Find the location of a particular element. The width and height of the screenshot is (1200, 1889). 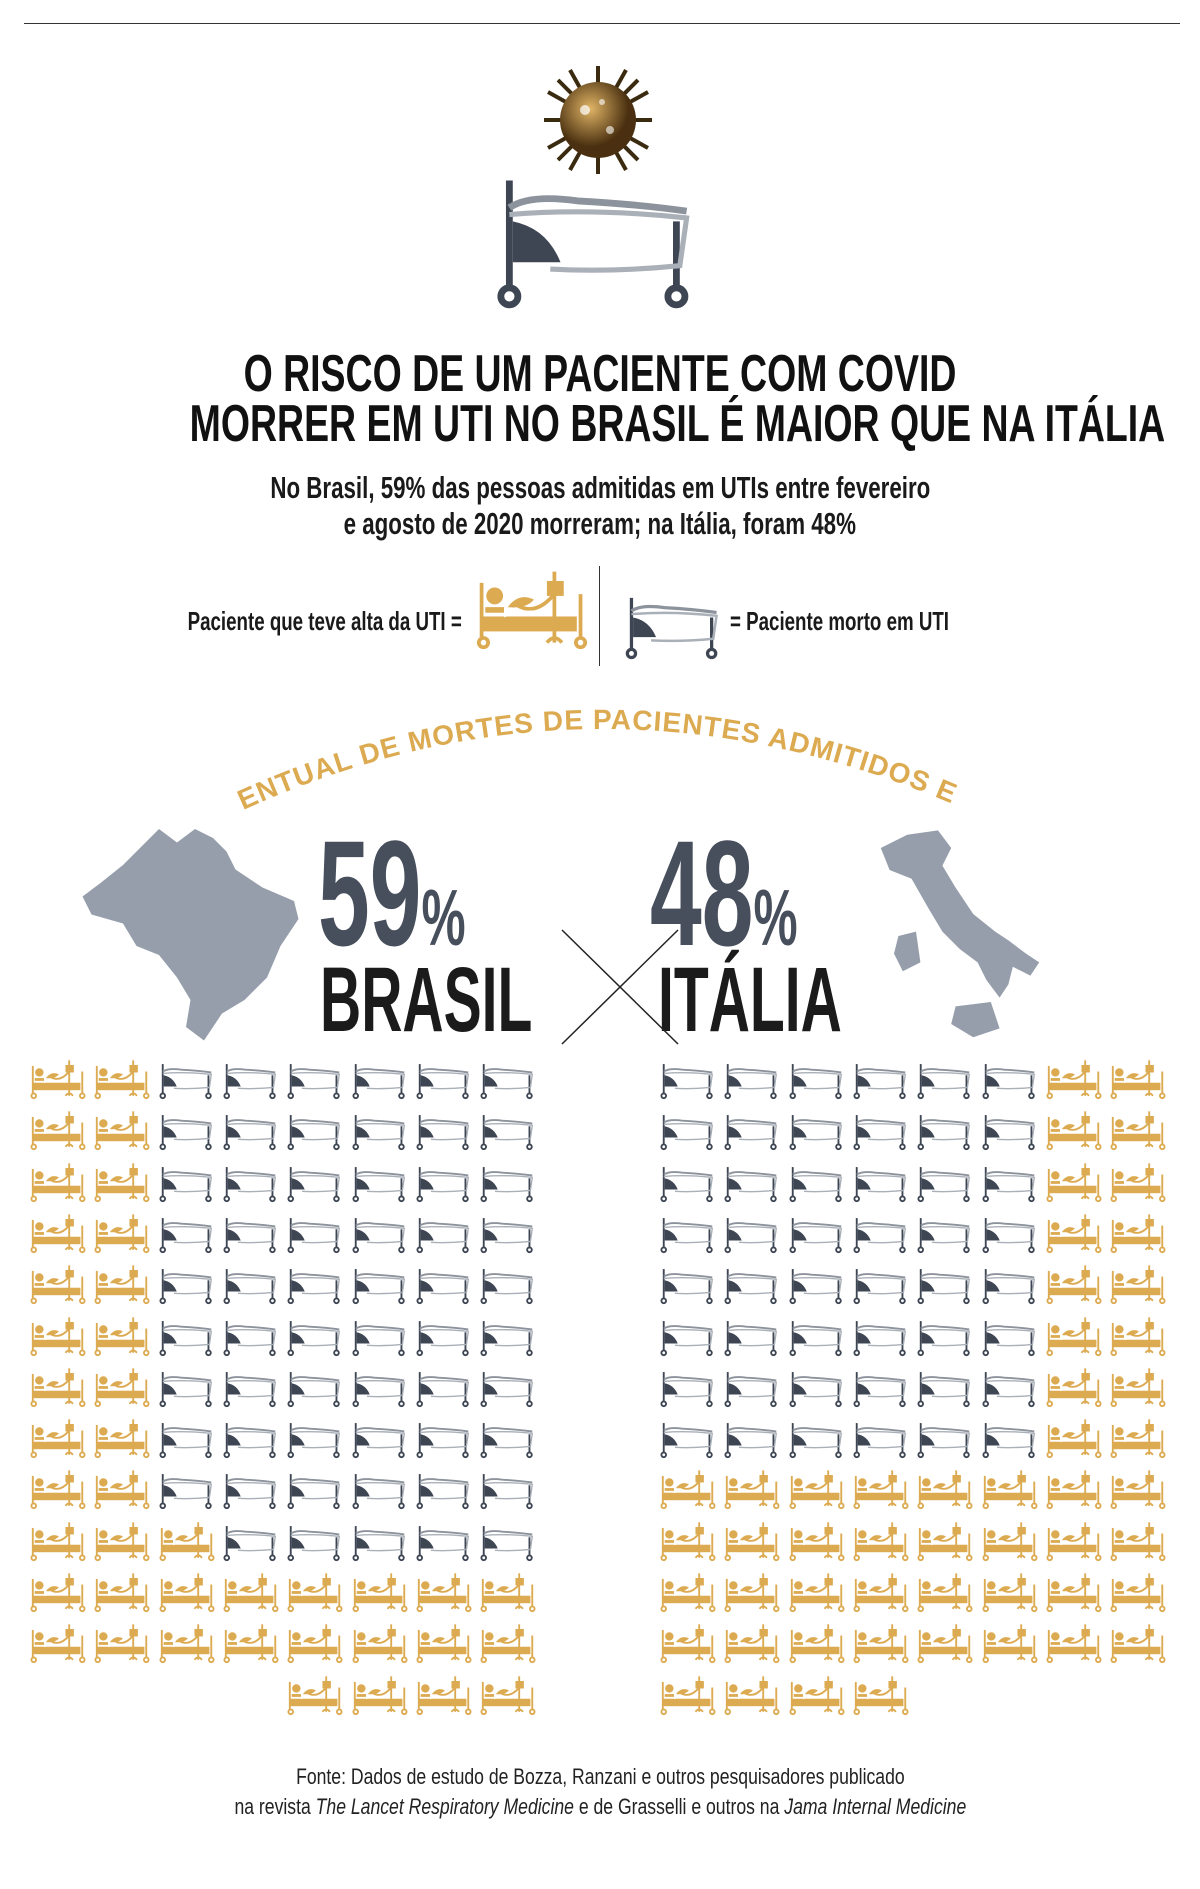

italia-label: ITÁLIA is located at coordinates (750, 1000).